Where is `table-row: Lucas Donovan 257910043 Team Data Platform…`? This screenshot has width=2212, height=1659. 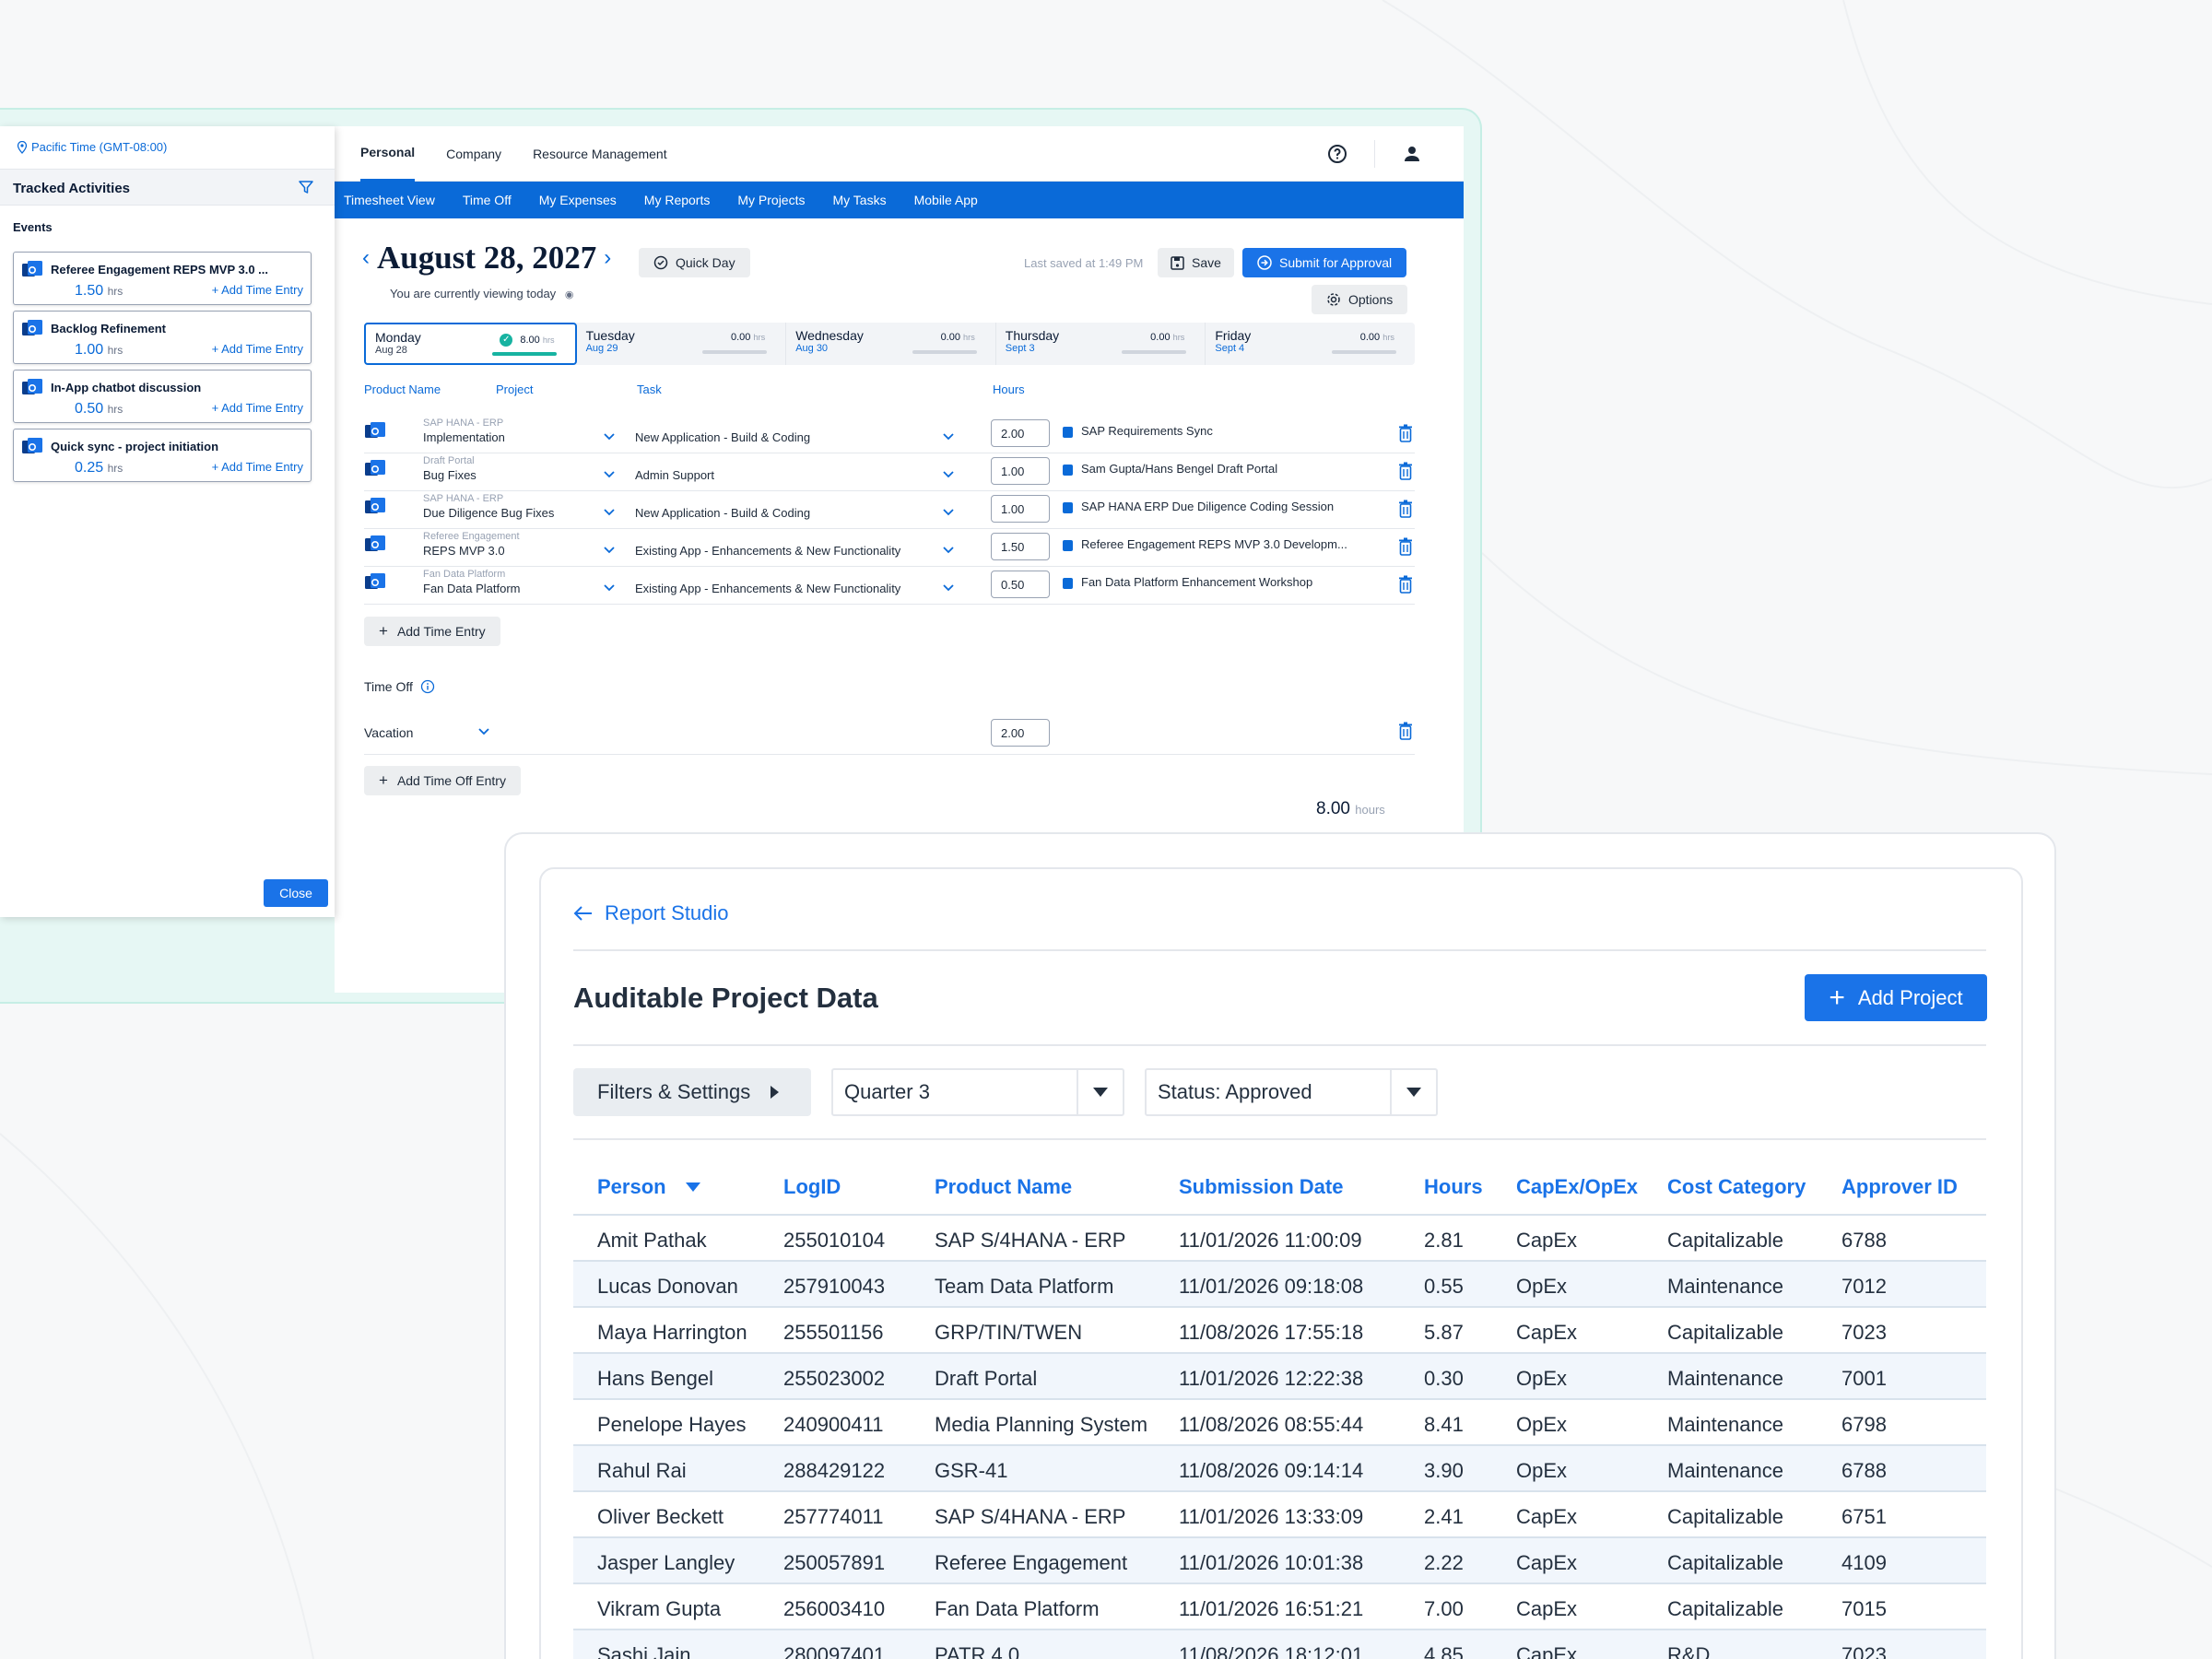
table-row: Lucas Donovan 257910043 Team Data Platform… is located at coordinates (1279, 1283).